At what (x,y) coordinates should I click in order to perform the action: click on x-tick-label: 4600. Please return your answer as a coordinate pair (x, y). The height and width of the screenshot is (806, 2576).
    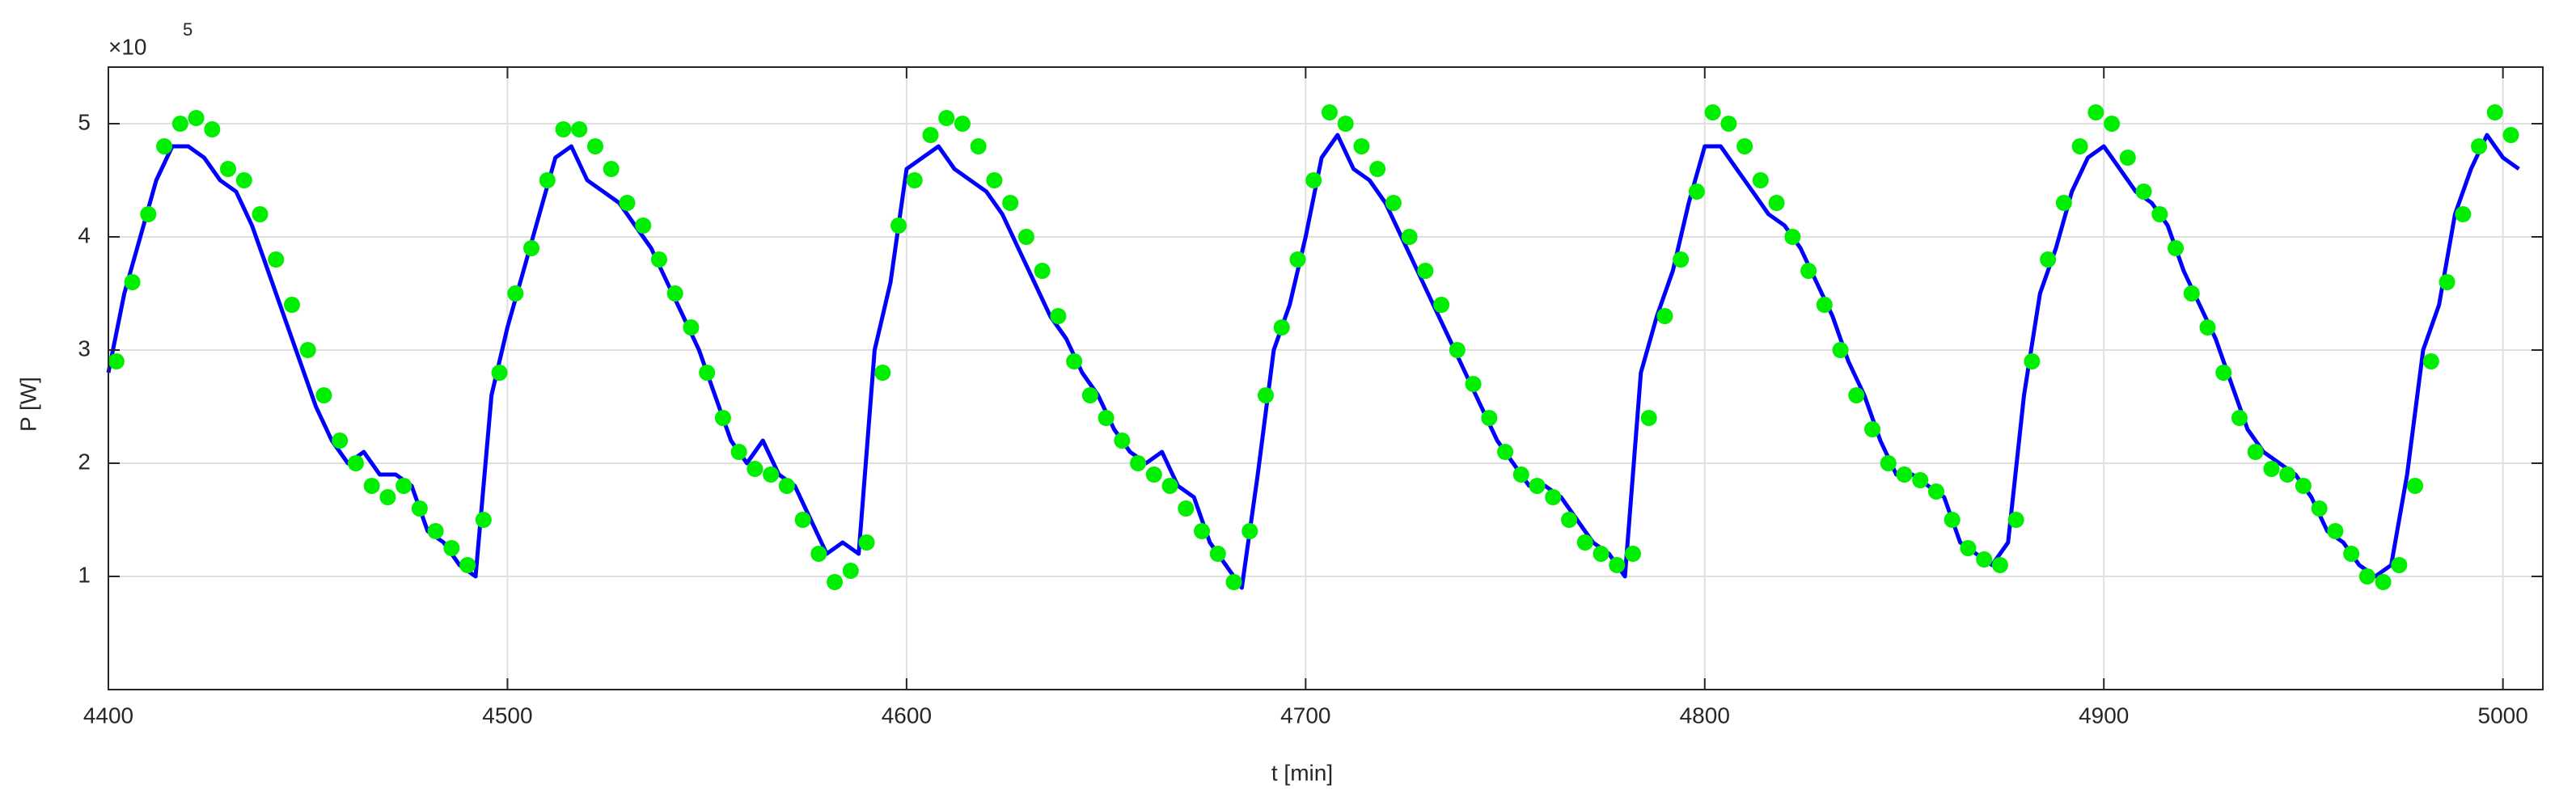
    Looking at the image, I should click on (907, 715).